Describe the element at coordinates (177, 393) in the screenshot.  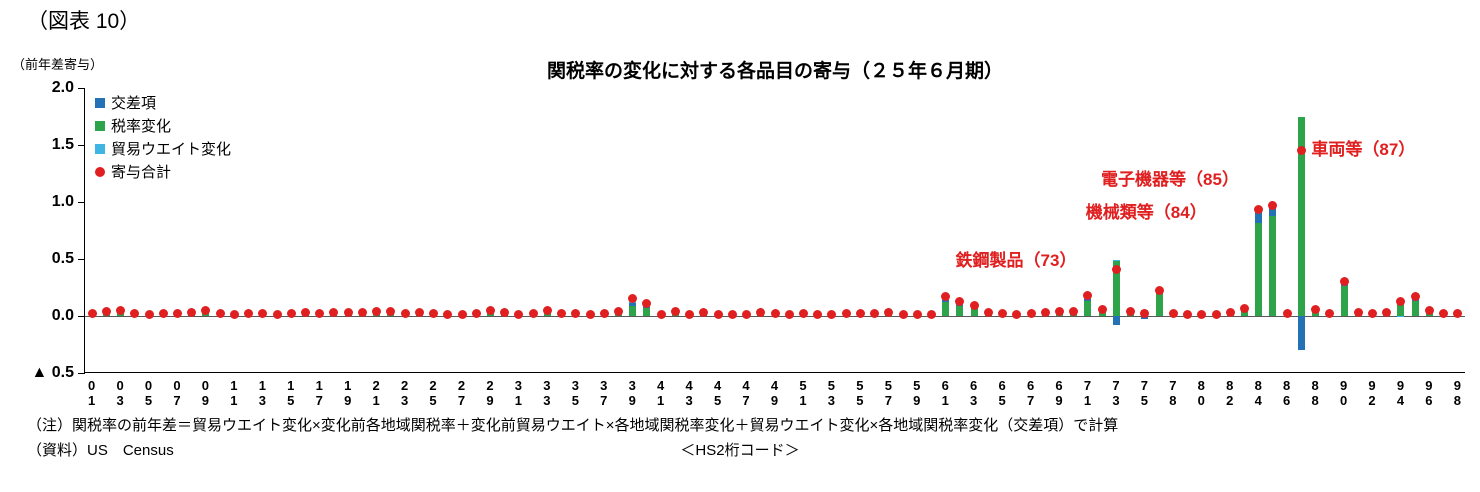
I see `x-tick-label: 07` at that location.